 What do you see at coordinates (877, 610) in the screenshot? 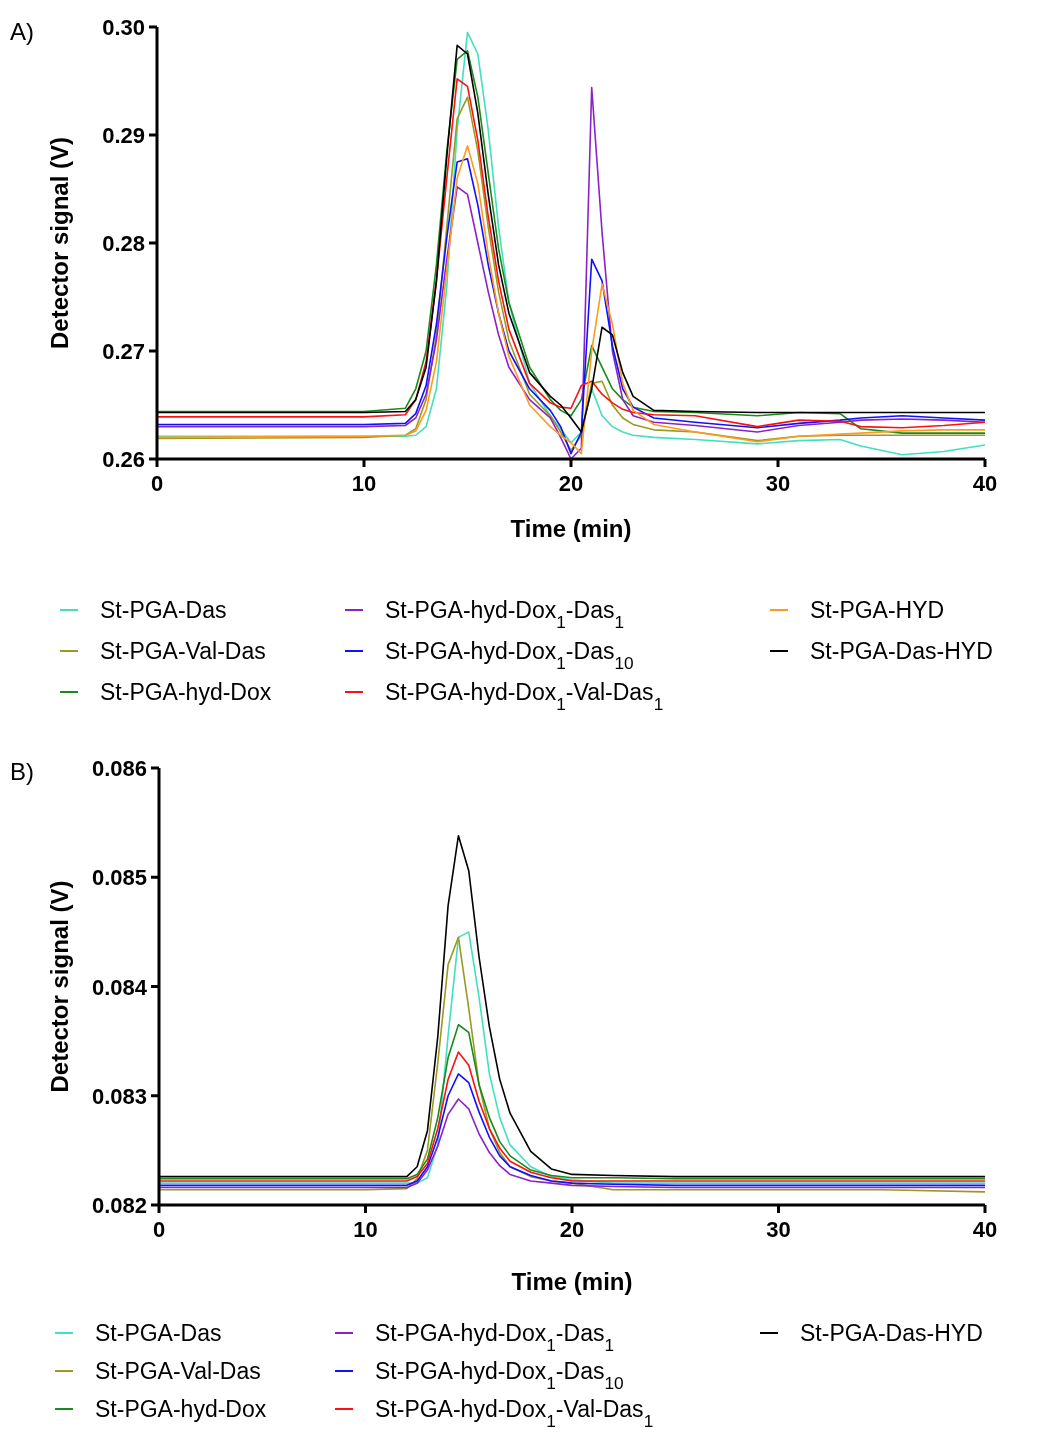
I see `legend-label: St-PGA-HYD` at bounding box center [877, 610].